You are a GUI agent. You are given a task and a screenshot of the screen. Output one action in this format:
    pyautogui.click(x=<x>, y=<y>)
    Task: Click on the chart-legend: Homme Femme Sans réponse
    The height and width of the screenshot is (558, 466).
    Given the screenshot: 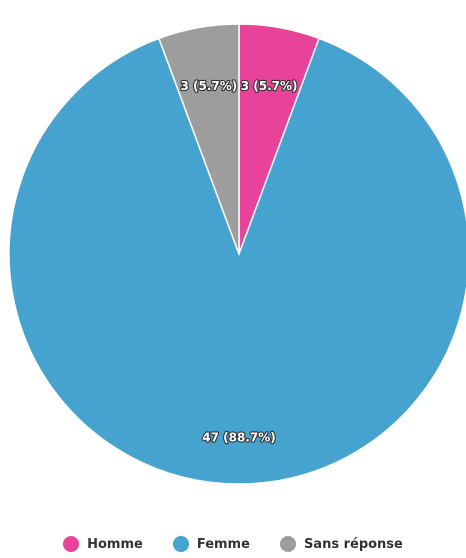 What is the action you would take?
    pyautogui.click(x=233, y=544)
    